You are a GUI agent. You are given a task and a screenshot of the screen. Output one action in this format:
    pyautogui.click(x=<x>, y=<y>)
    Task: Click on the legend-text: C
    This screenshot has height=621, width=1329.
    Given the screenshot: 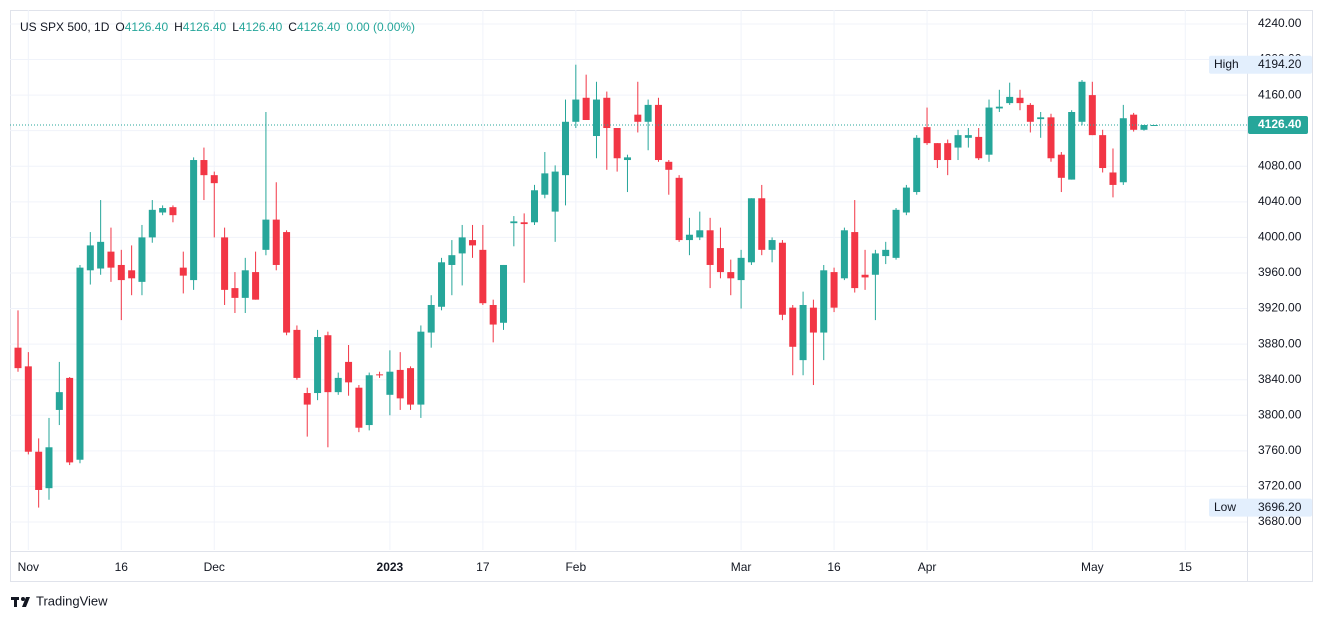 What is the action you would take?
    pyautogui.click(x=292, y=27)
    